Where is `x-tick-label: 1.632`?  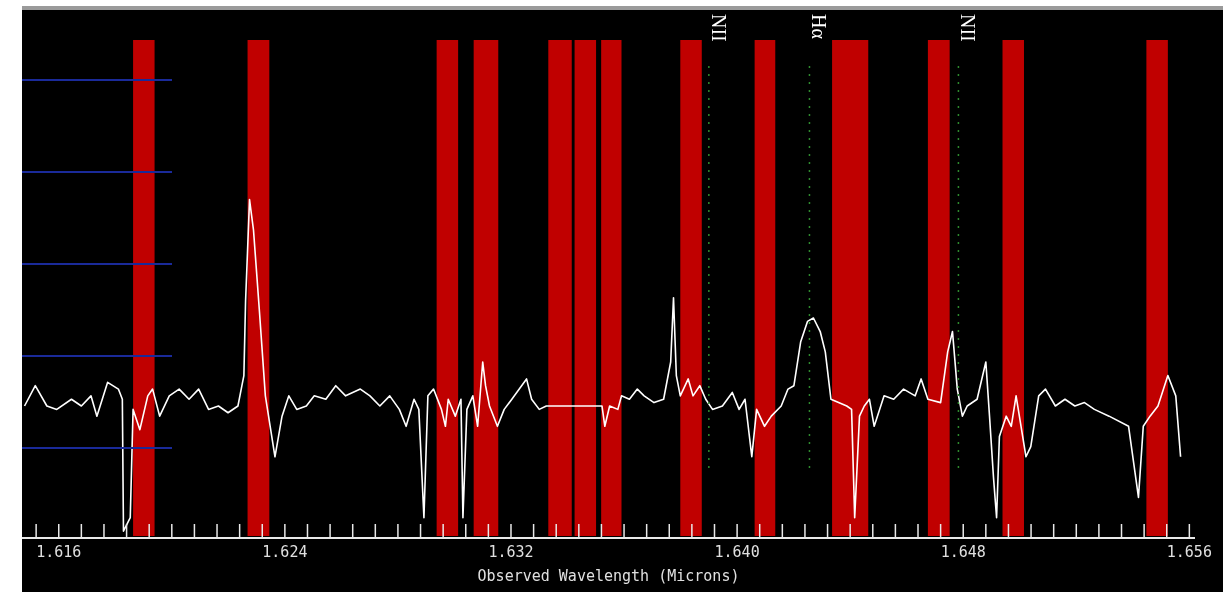 x-tick-label: 1.632 is located at coordinates (511, 551).